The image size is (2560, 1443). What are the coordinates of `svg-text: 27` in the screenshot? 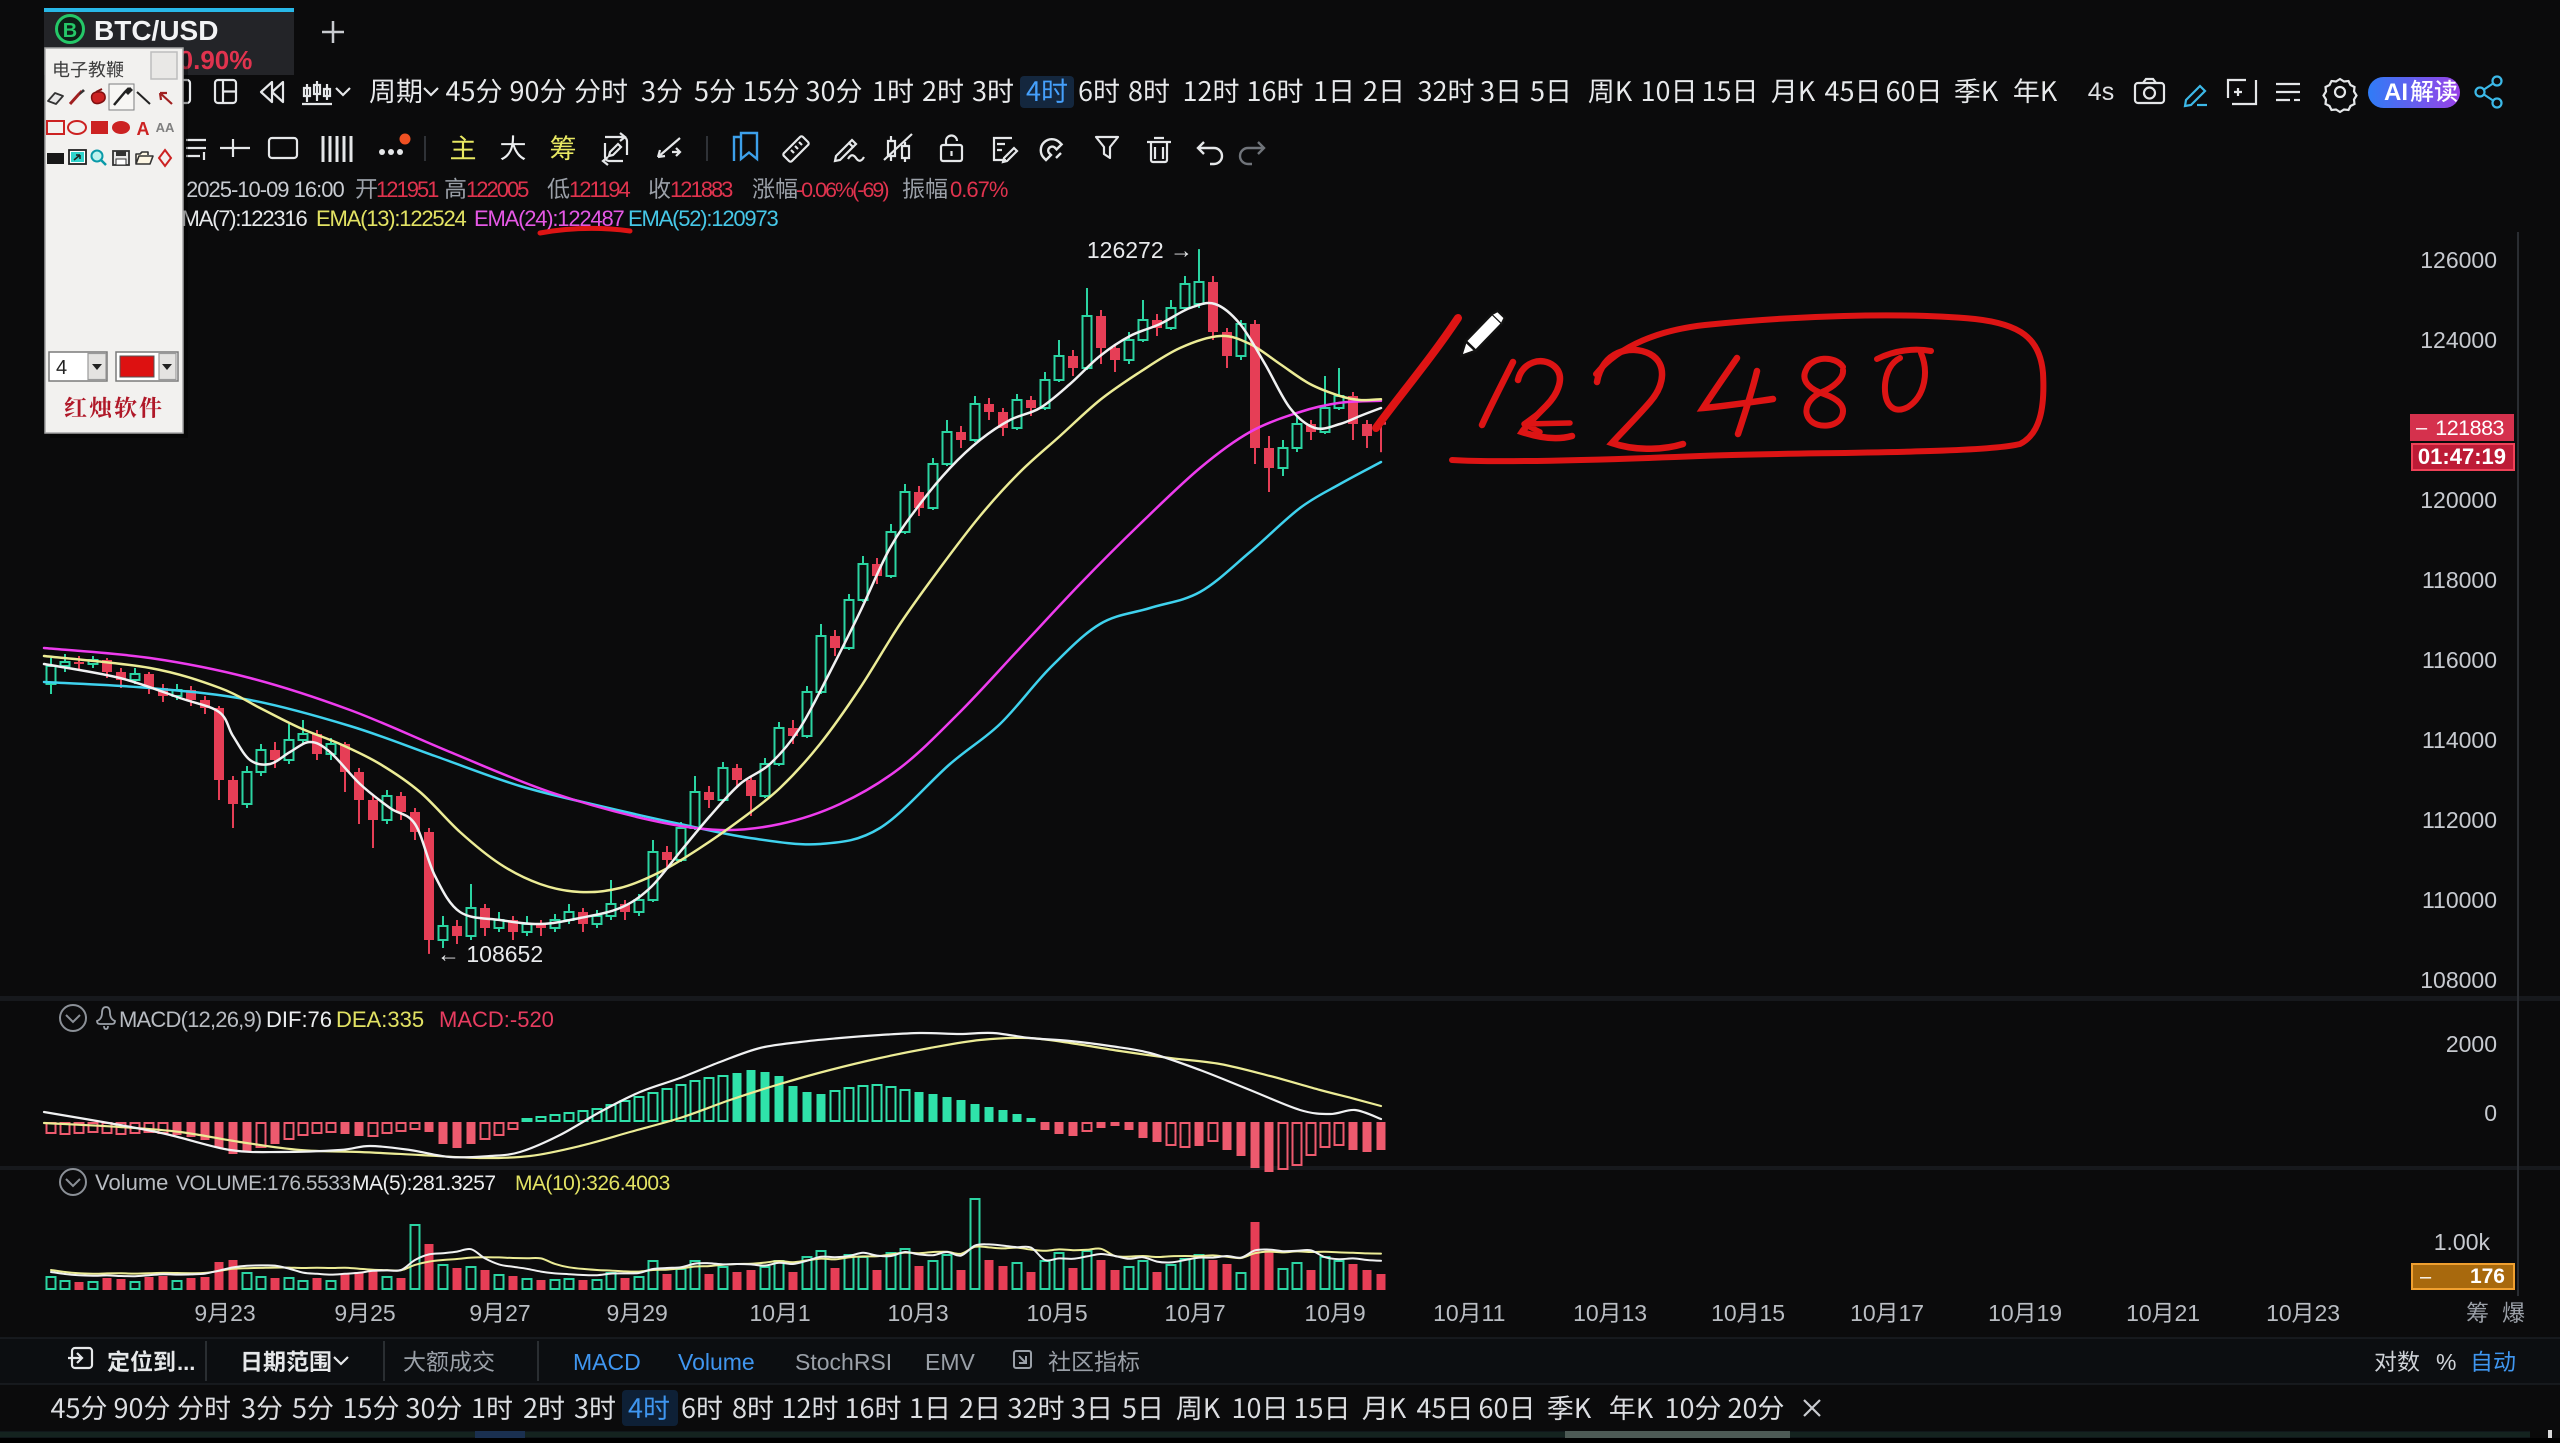 It's located at (518, 1313).